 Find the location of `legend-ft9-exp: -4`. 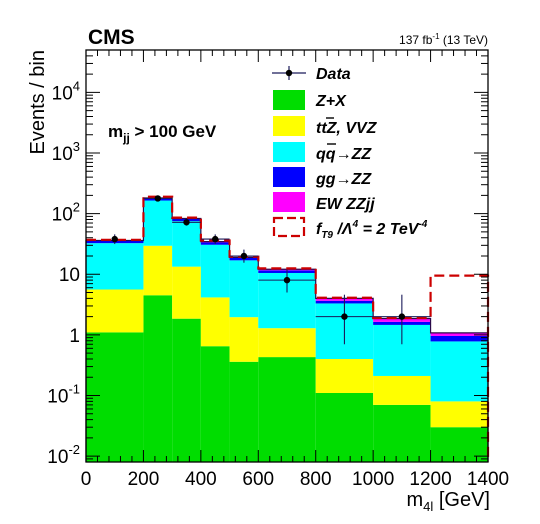

legend-ft9-exp: -4 is located at coordinates (422, 224).